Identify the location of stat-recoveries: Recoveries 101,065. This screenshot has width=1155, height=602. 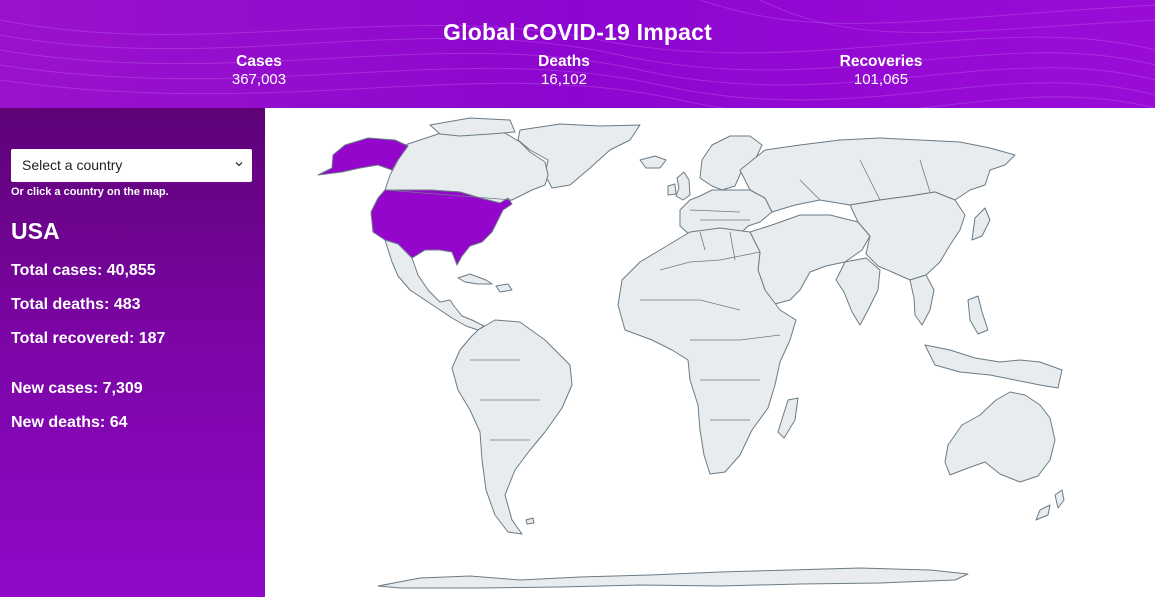
(881, 70).